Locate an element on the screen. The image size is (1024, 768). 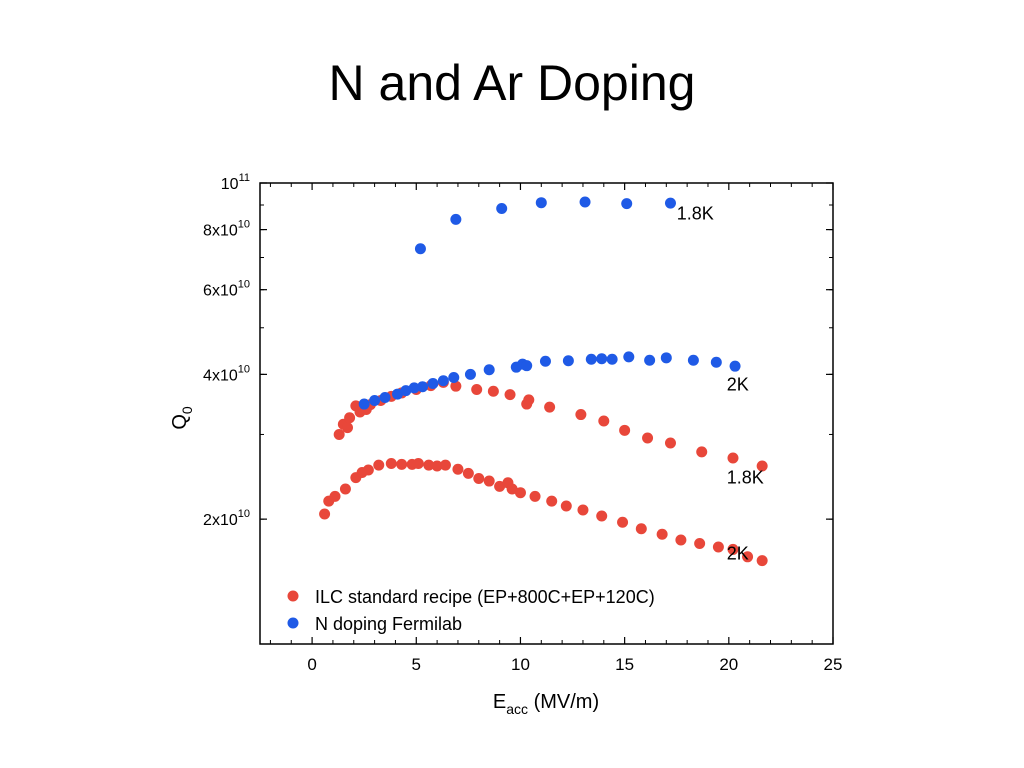
curve-annotation: 2K is located at coordinates (738, 553).